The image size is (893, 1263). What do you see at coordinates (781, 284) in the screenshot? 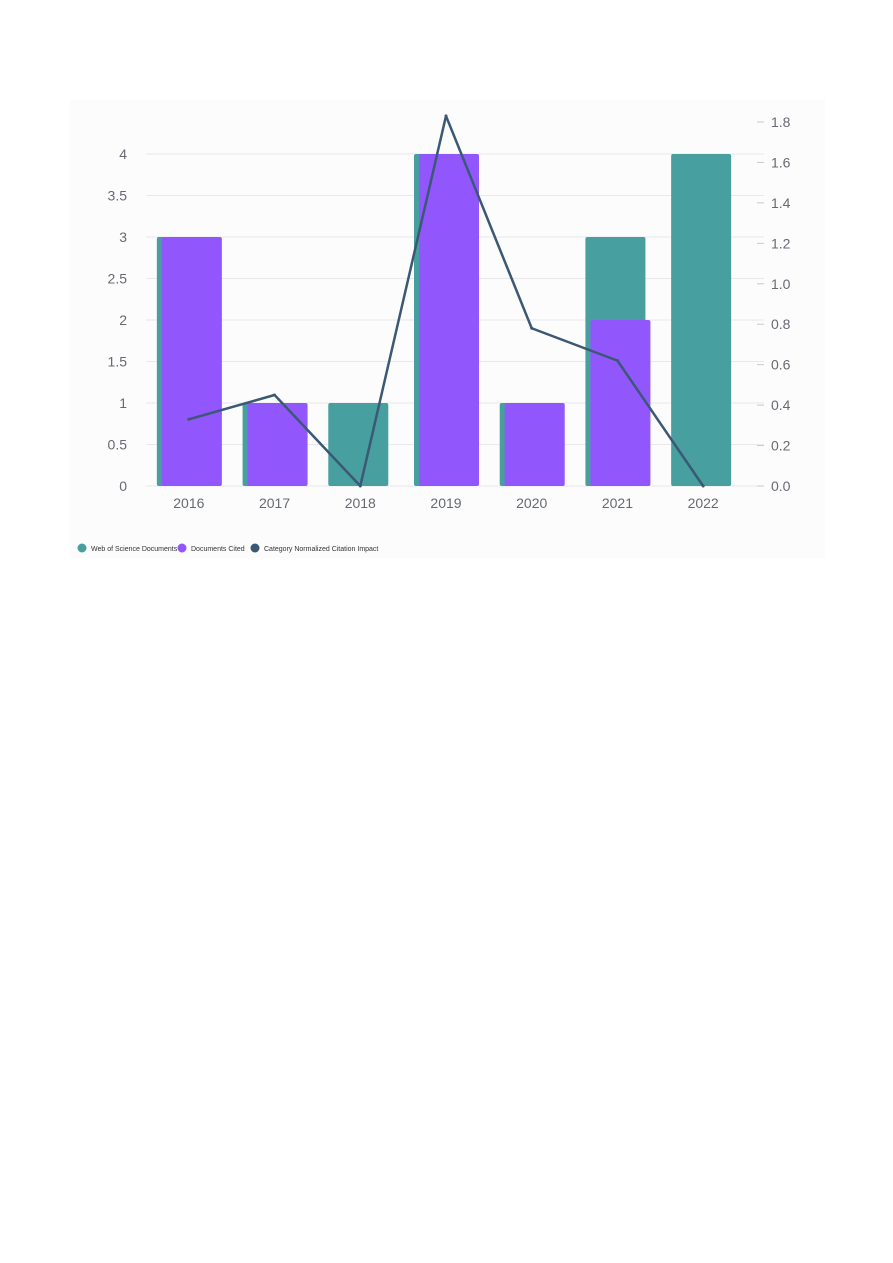
I see `right-axis-tick-label: 1.0` at bounding box center [781, 284].